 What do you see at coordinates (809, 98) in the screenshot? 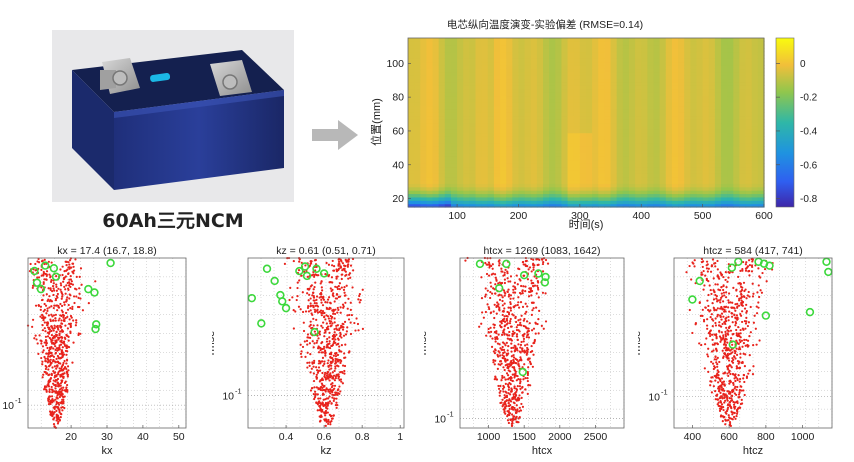
I see `colorbar-tick-label: -0.2` at bounding box center [809, 98].